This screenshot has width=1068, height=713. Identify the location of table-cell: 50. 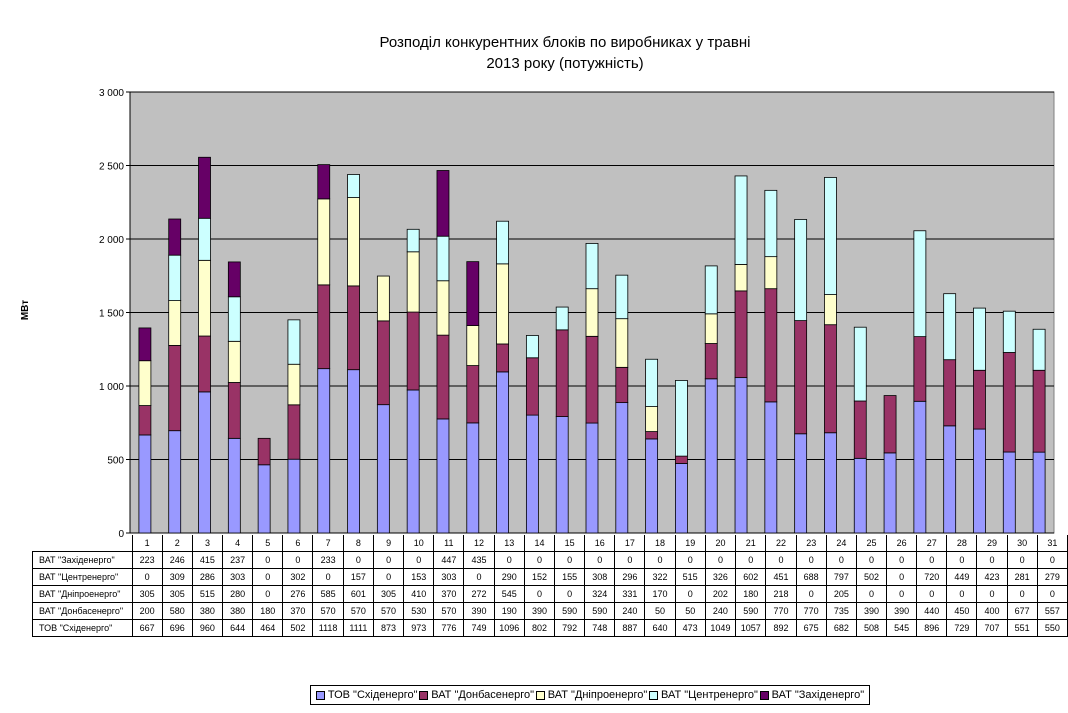
(690, 611).